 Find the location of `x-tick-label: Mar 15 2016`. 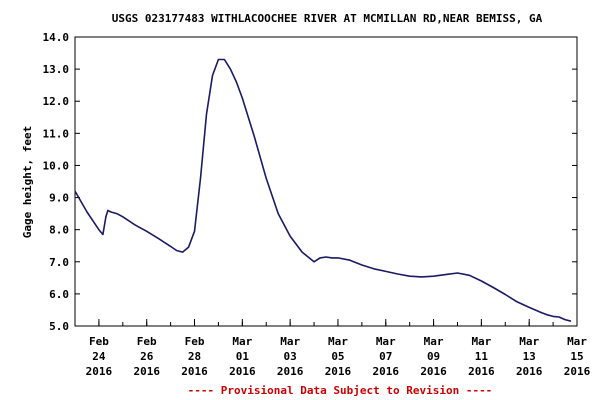

x-tick-label: Mar 15 2016 is located at coordinates (577, 356).